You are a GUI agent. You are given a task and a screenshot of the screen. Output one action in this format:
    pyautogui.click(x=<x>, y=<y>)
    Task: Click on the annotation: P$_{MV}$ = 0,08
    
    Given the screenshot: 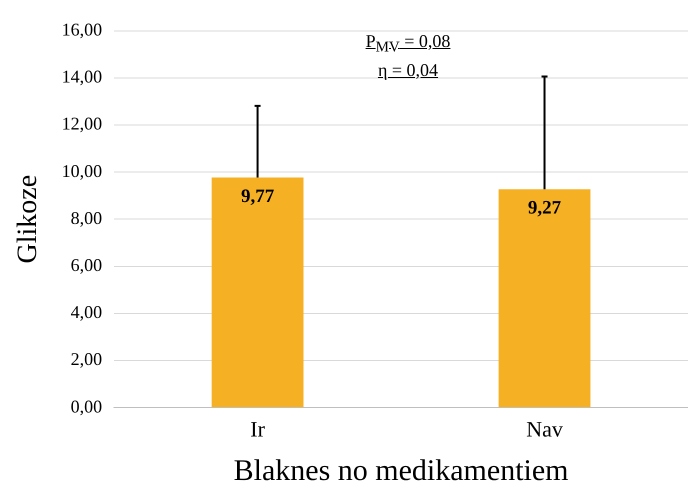 What is the action you would take?
    pyautogui.click(x=408, y=43)
    